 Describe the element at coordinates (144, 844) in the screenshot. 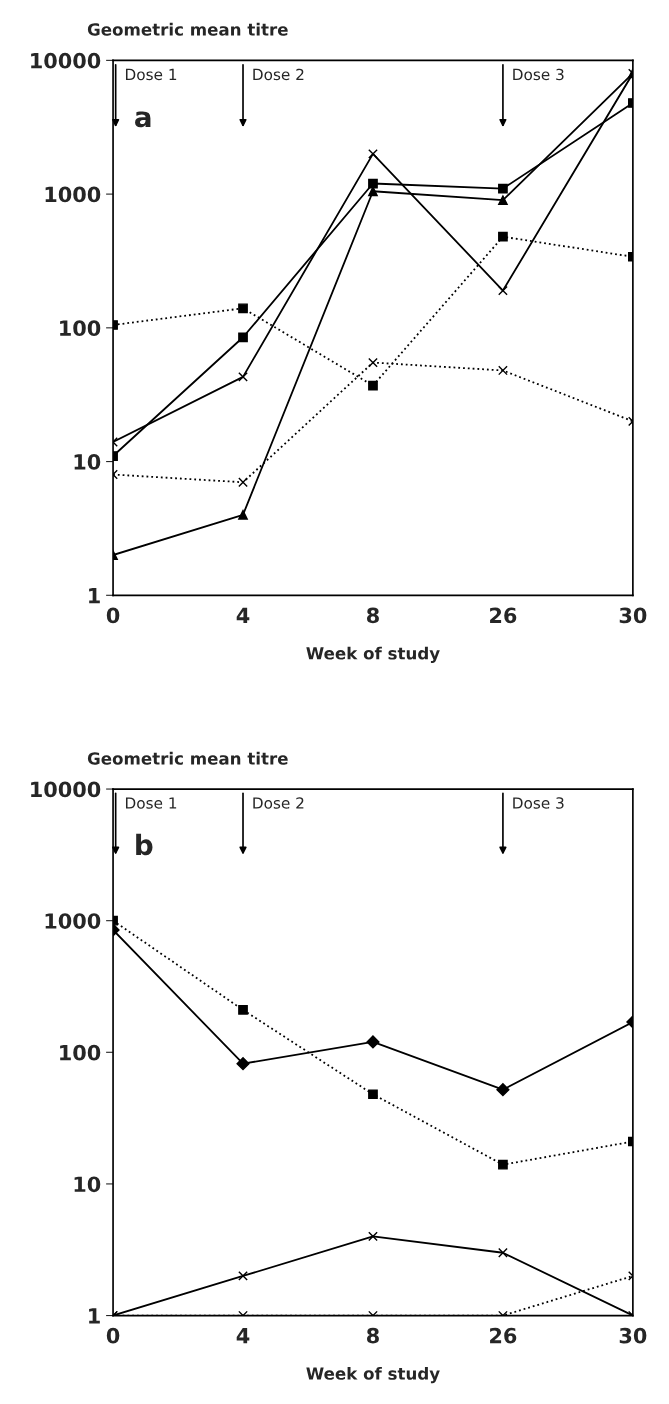

I see `annotation: b` at that location.